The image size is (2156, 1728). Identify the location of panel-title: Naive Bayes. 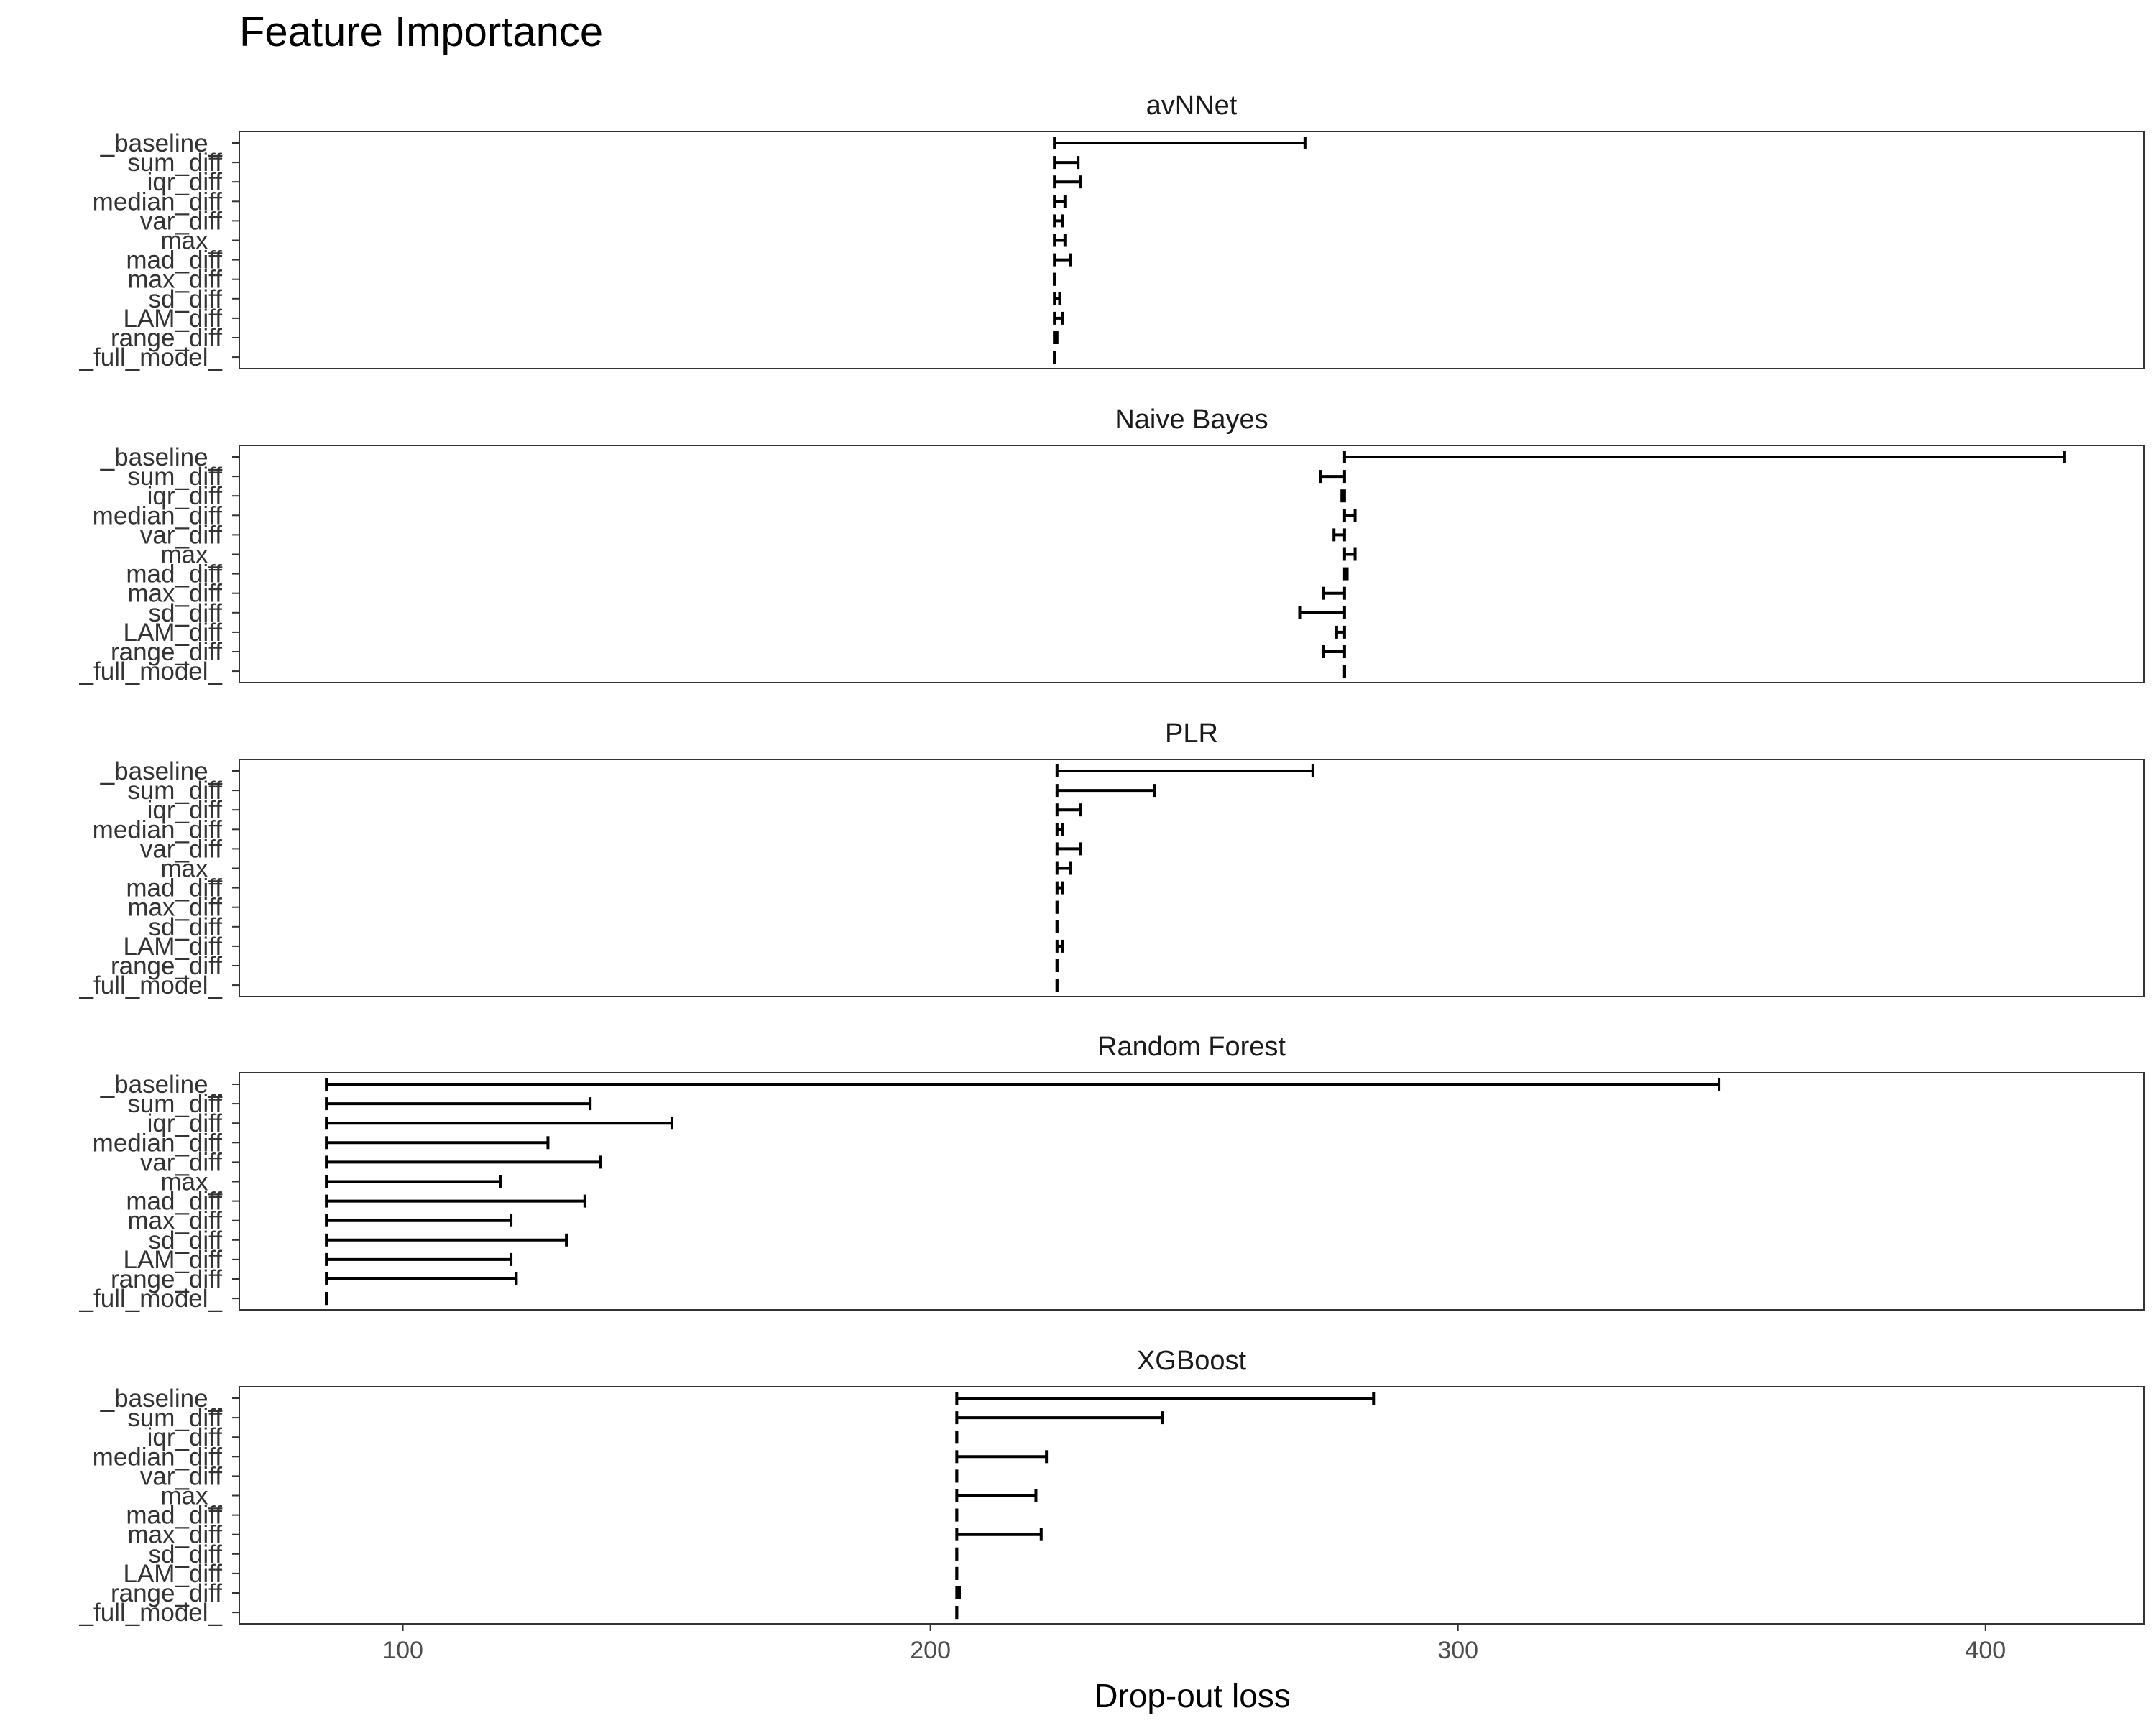
(1191, 420).